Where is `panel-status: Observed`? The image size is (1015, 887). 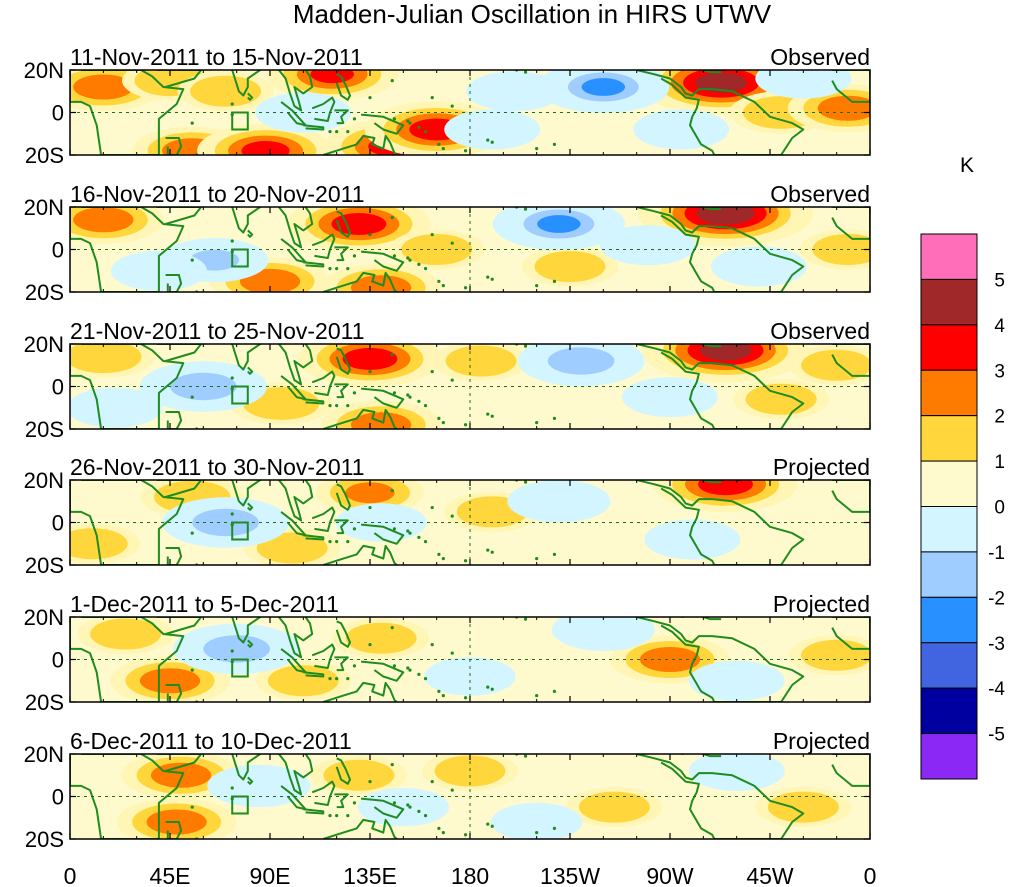
panel-status: Observed is located at coordinates (820, 331).